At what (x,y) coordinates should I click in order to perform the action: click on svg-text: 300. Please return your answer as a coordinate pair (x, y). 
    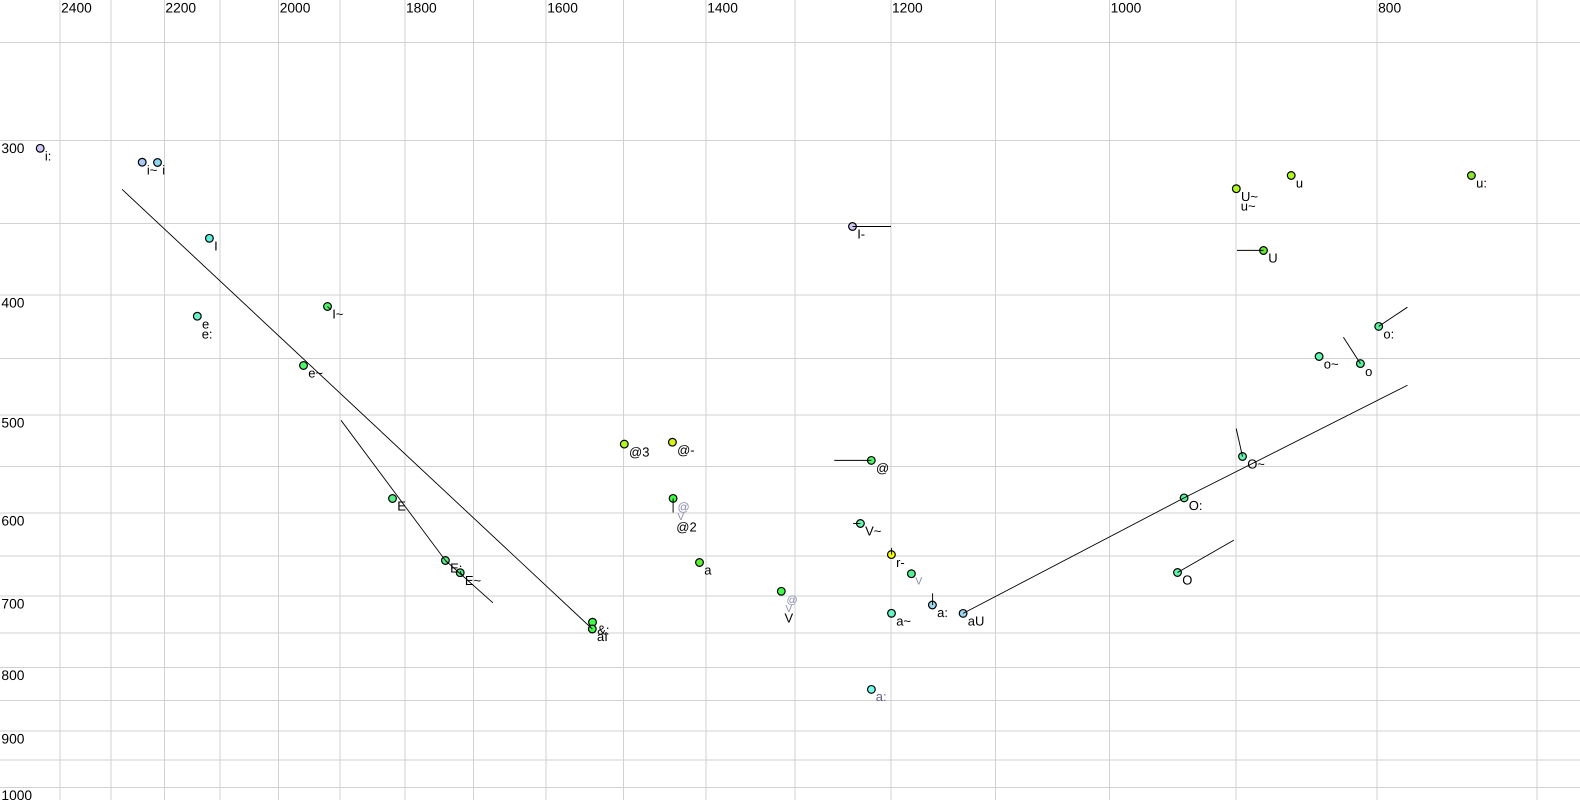
    Looking at the image, I should click on (12, 148).